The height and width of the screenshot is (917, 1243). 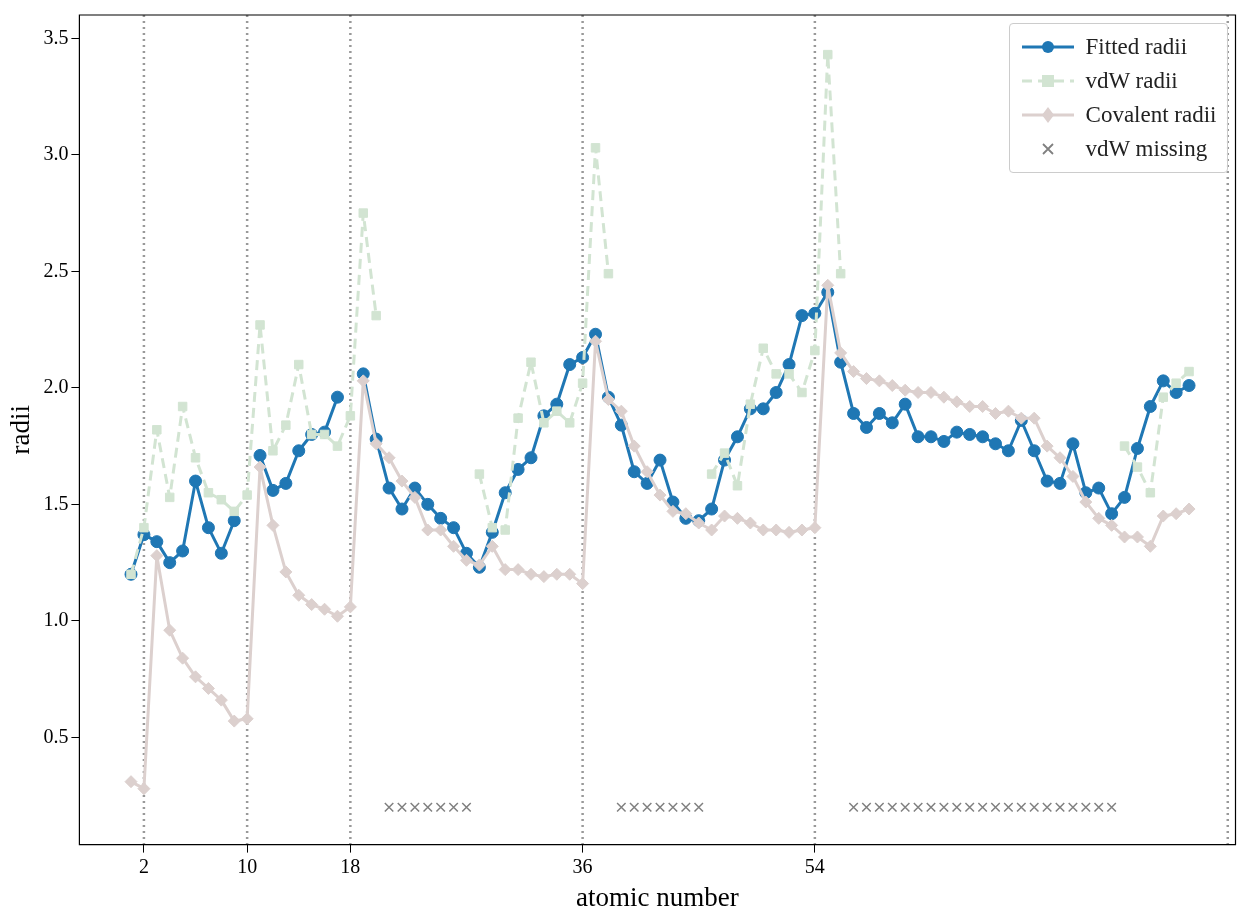 I want to click on y-axis-title: radii, so click(x=20, y=430).